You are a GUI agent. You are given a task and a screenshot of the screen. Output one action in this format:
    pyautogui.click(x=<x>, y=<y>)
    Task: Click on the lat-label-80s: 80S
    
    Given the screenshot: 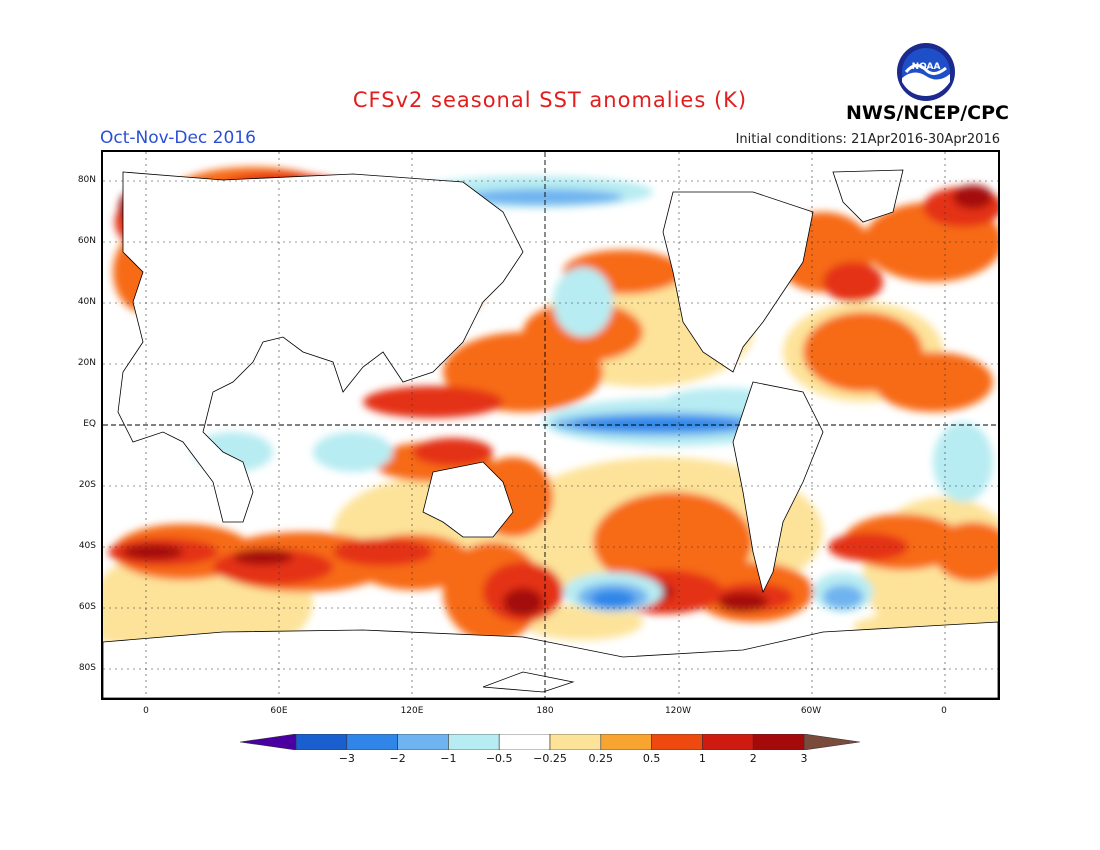 What is the action you would take?
    pyautogui.click(x=87, y=668)
    